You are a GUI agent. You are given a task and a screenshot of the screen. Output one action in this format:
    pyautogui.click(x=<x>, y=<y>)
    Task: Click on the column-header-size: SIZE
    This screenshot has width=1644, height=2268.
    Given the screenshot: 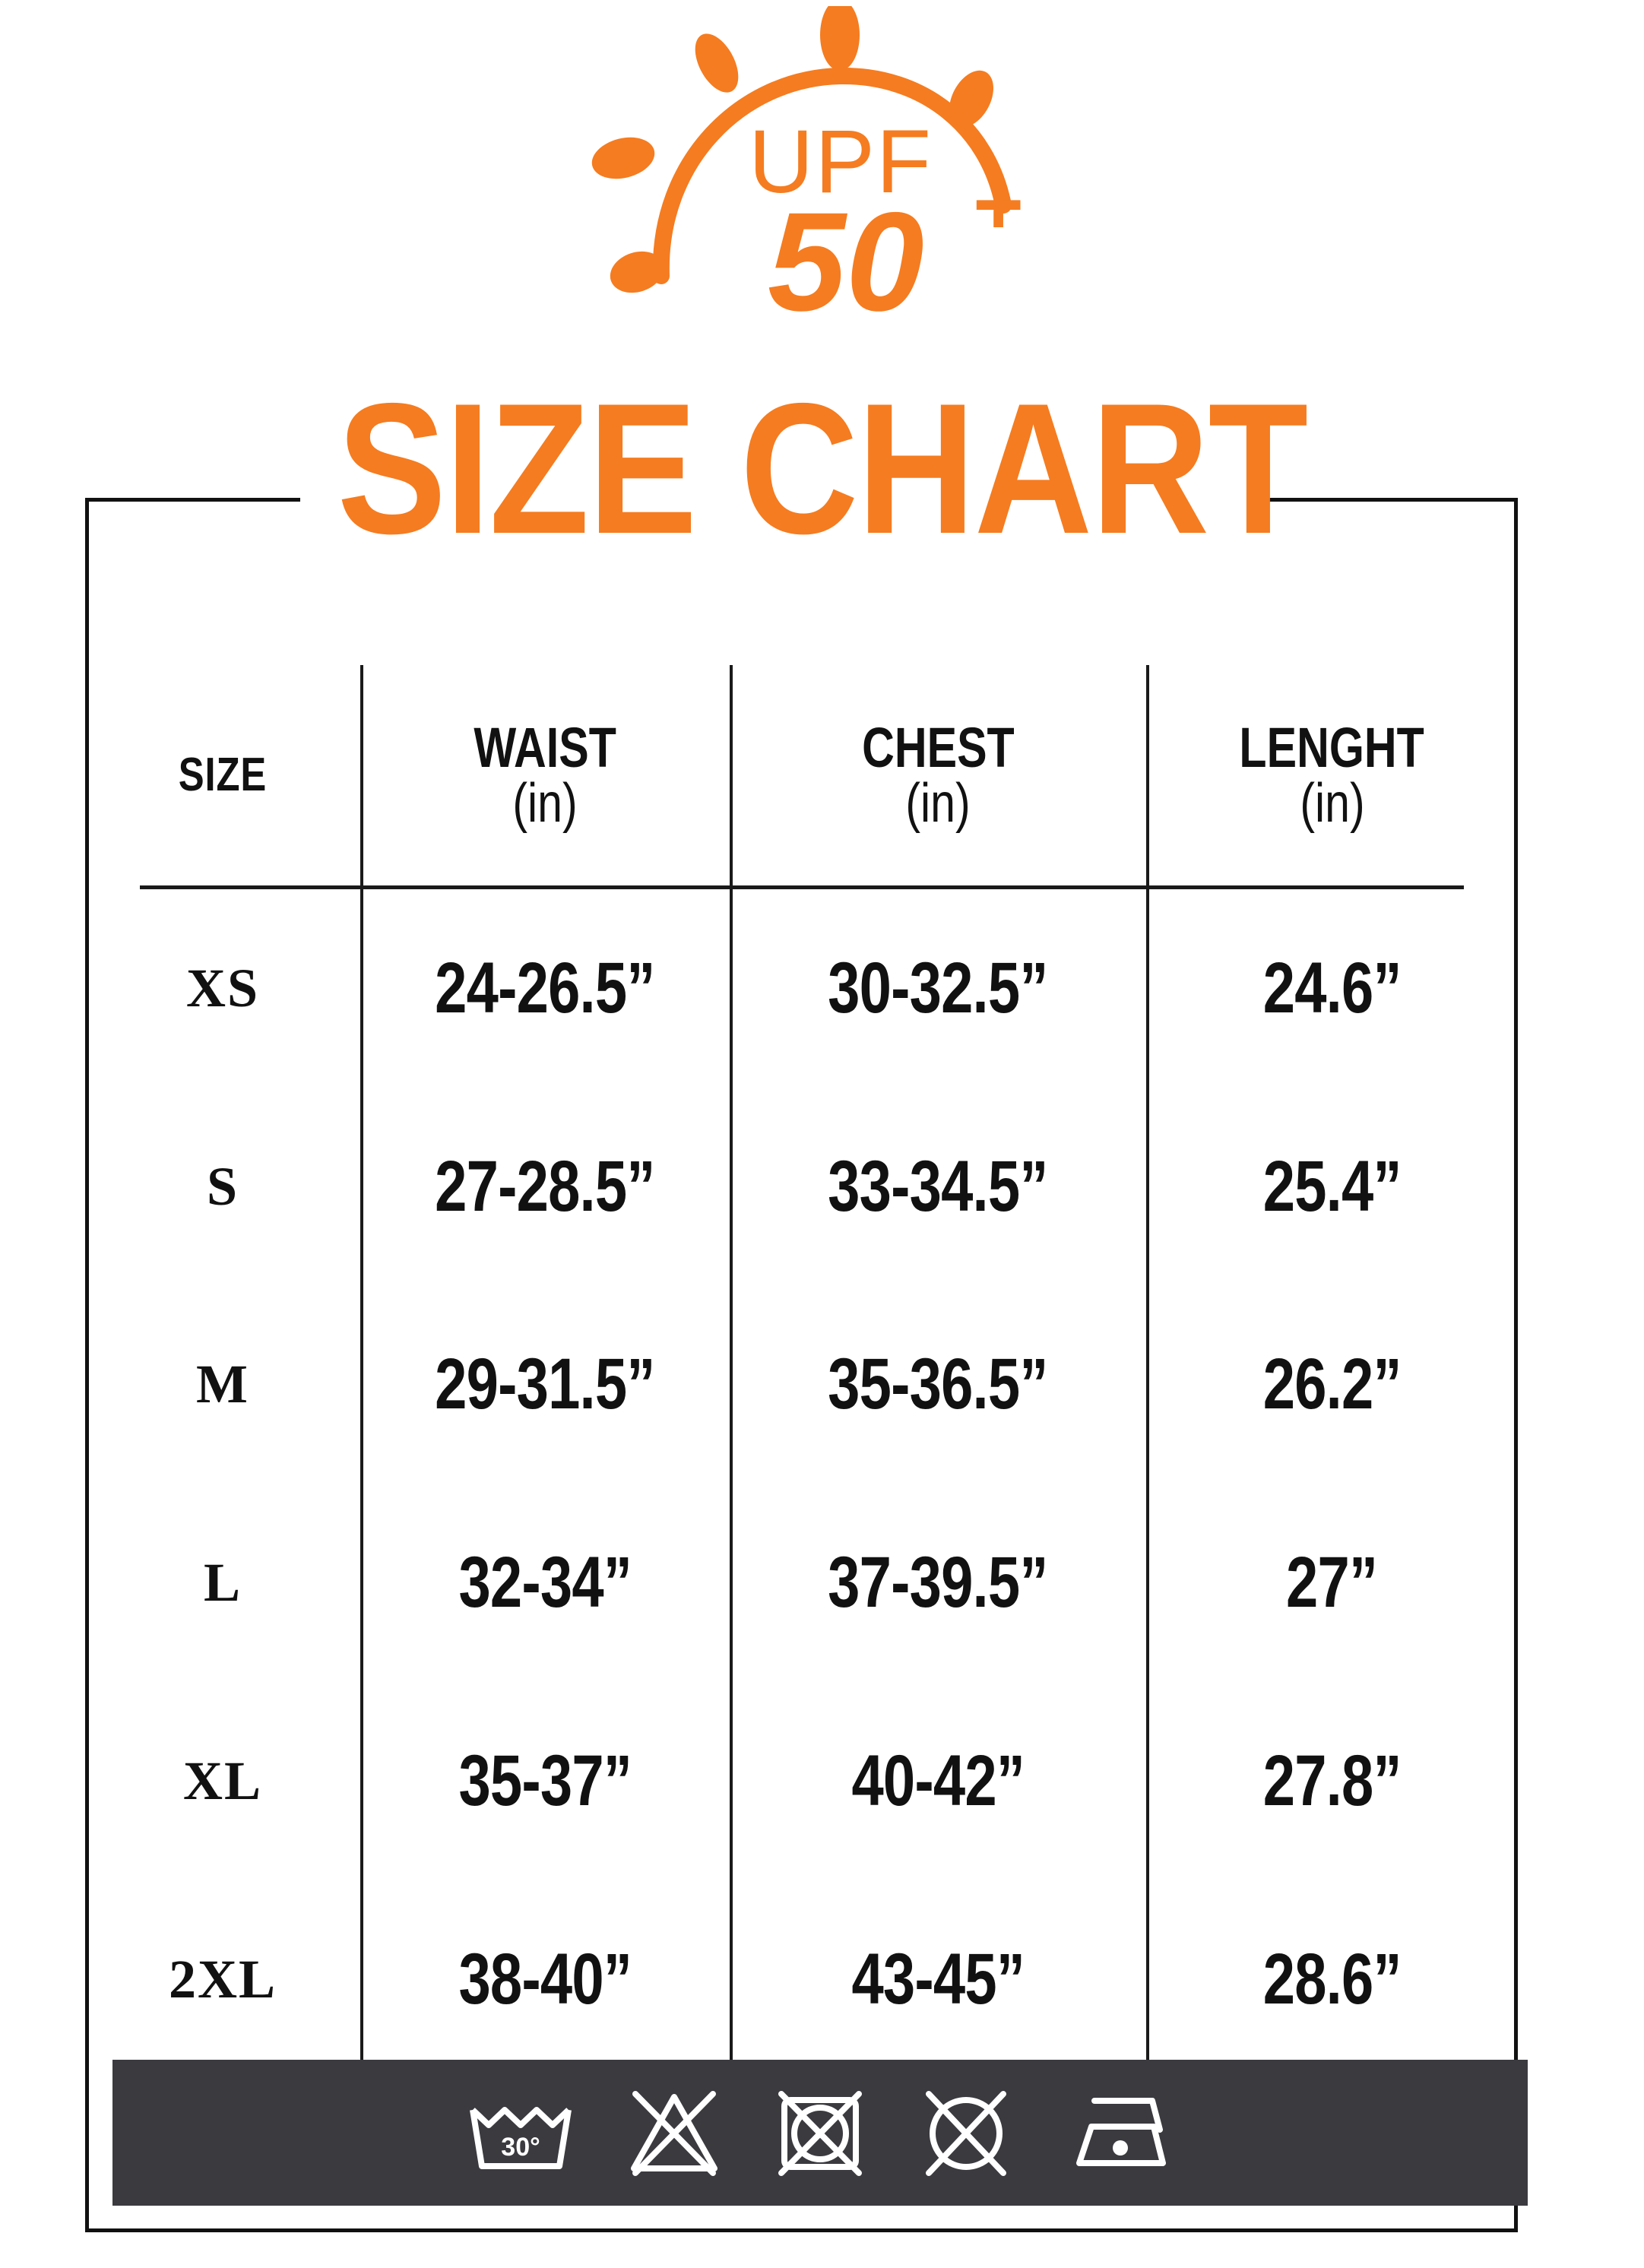 What is the action you would take?
    pyautogui.click(x=223, y=775)
    